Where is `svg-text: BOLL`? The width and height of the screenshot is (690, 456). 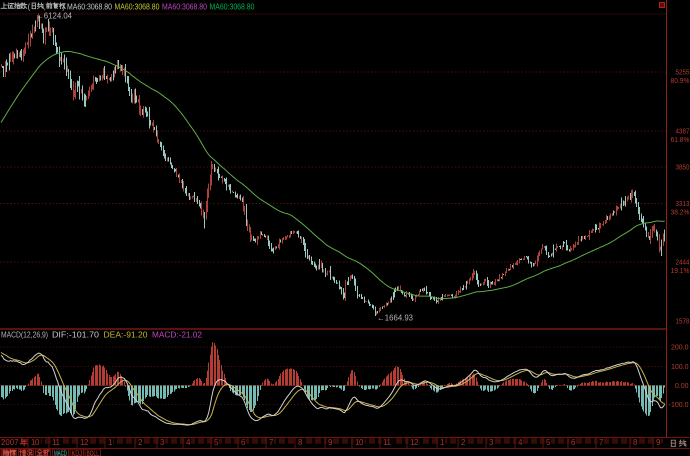
svg-text: BOLL is located at coordinates (93, 452).